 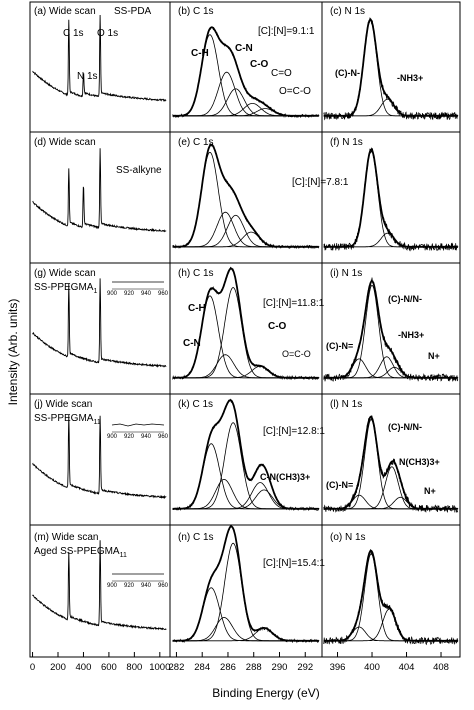 I want to click on panel-e-label: (e) C 1s, so click(x=196, y=142).